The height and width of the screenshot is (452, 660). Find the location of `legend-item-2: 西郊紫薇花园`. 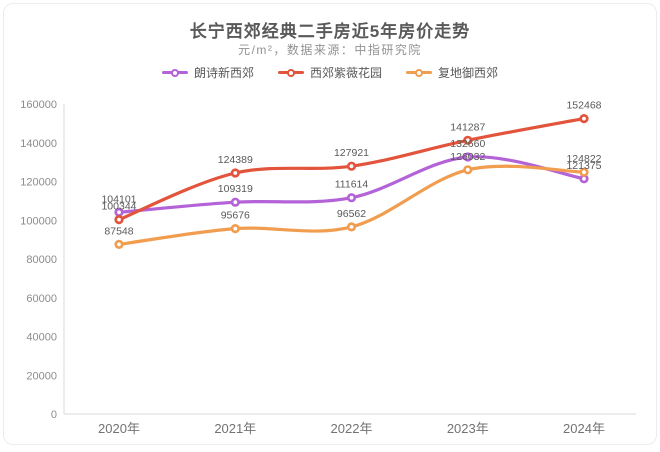

legend-item-2: 西郊紫薇花园 is located at coordinates (329, 72).